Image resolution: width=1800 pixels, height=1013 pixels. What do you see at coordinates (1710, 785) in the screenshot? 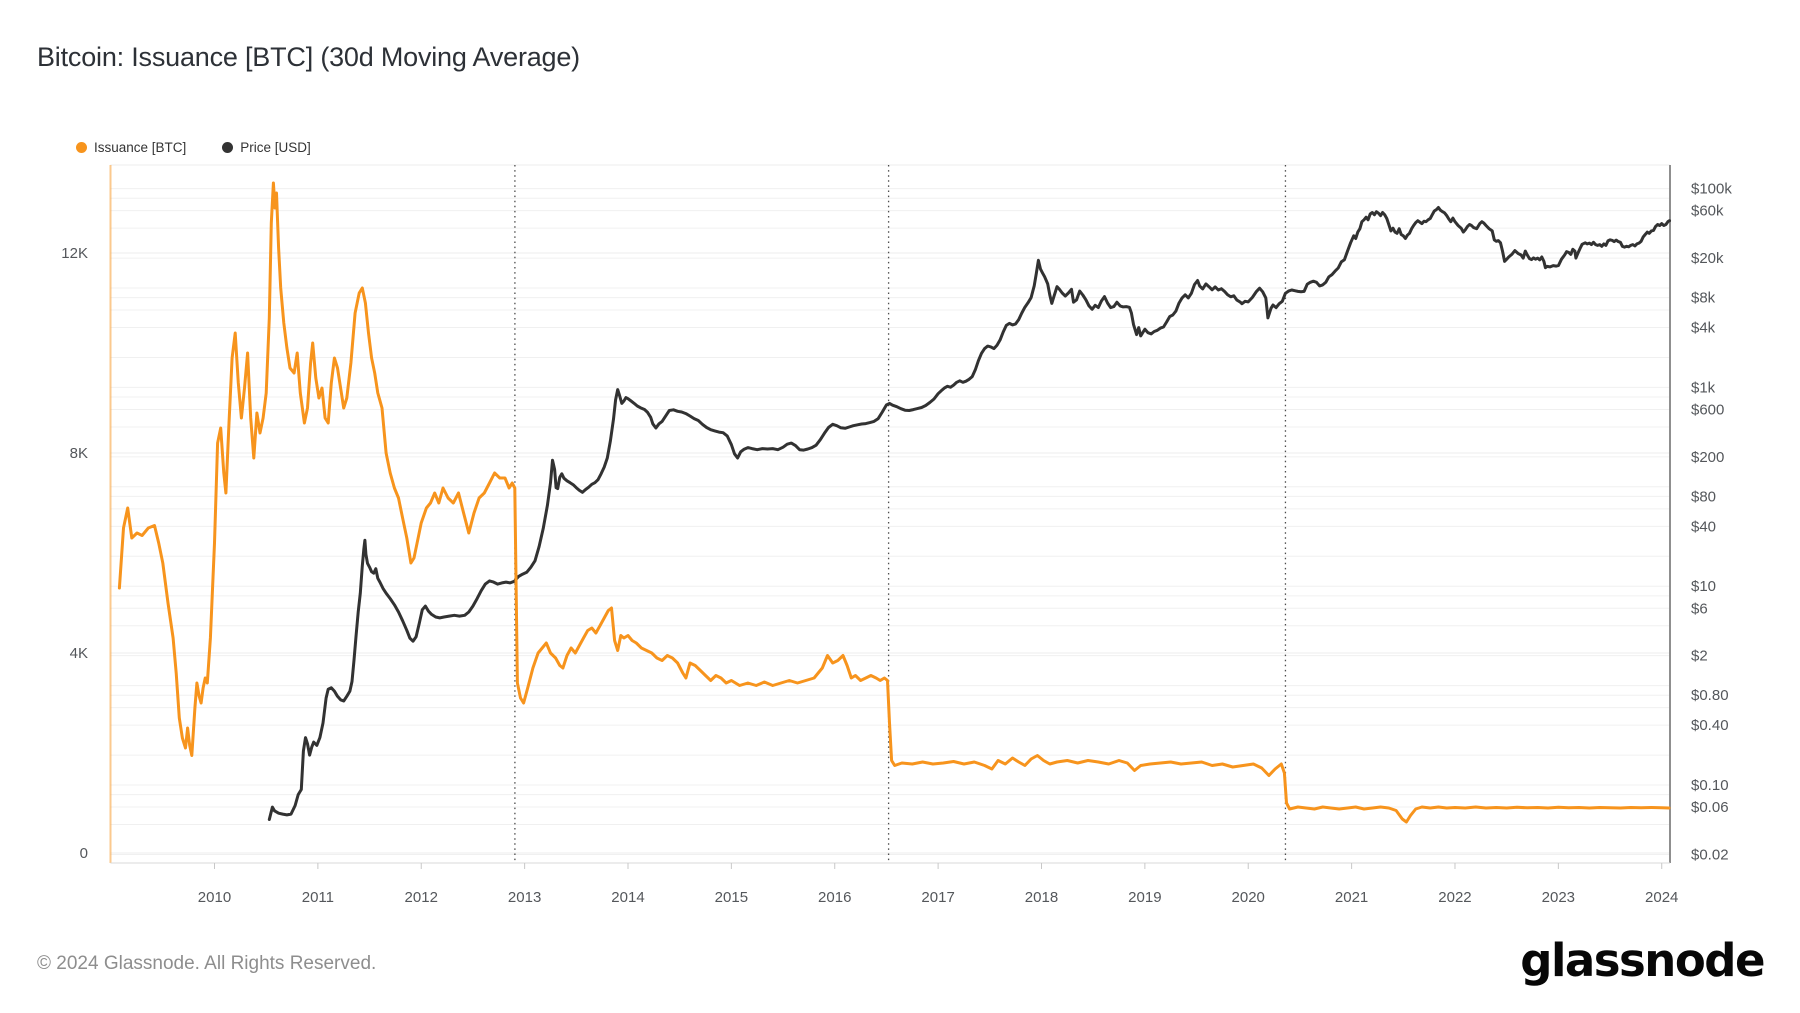
I see `y-right-axis-label: $0.10` at bounding box center [1710, 785].